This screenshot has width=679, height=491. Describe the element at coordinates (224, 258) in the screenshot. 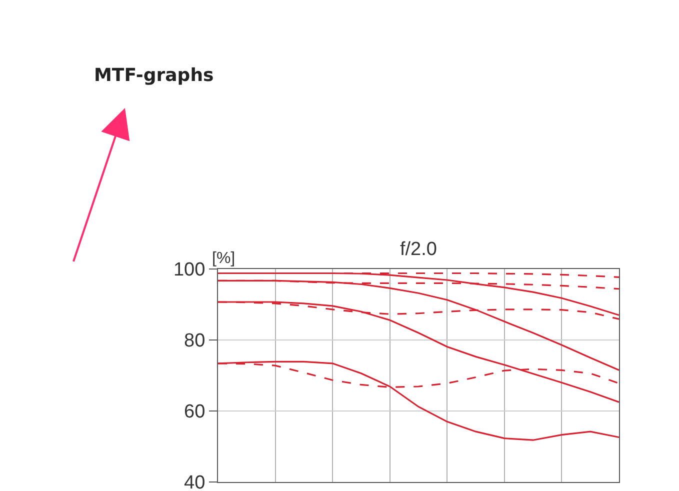

I see `y-axis-title: [%]` at that location.